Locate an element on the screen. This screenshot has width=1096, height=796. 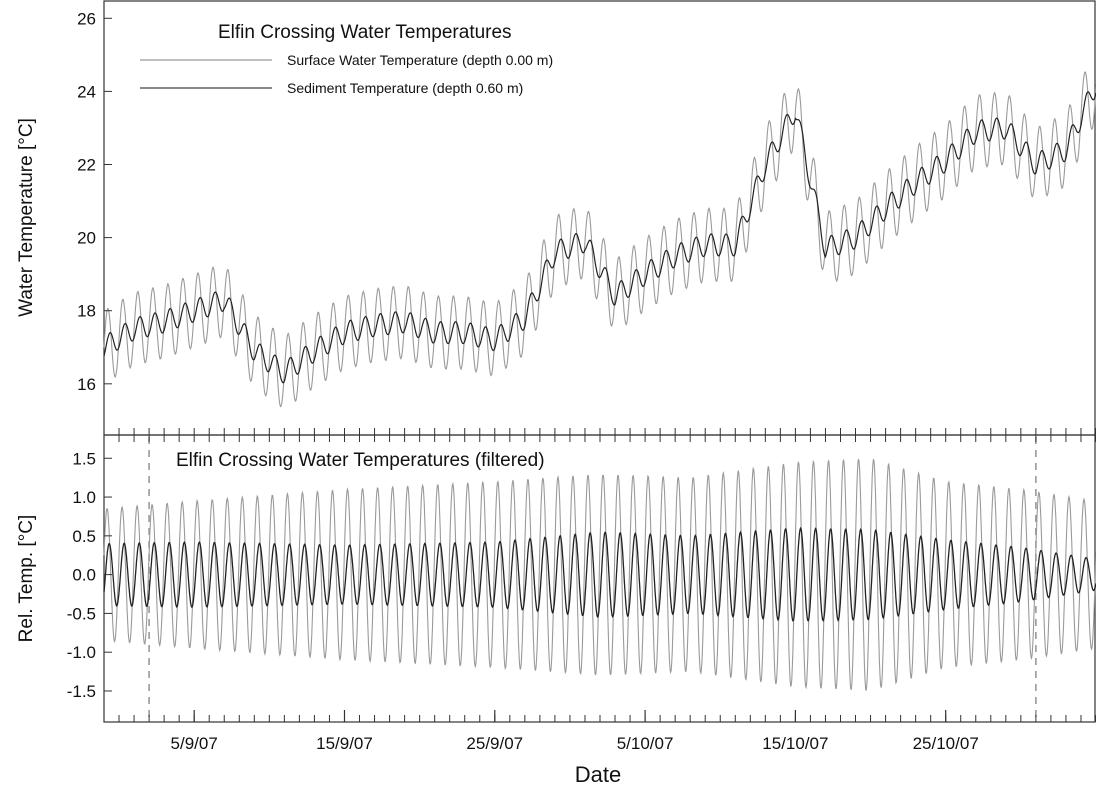
x-tick-label: 15/9/07 is located at coordinates (344, 743).